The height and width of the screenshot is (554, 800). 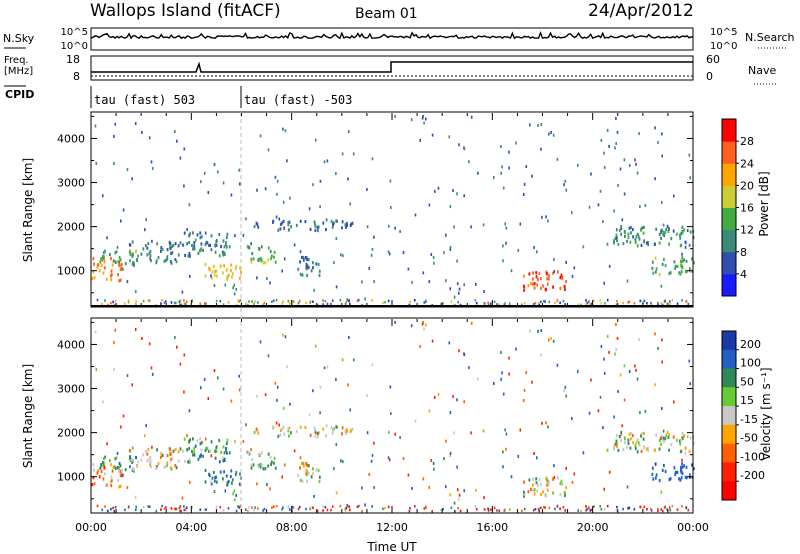 What do you see at coordinates (747, 230) in the screenshot?
I see `power-colorbar-tick-label: 12` at bounding box center [747, 230].